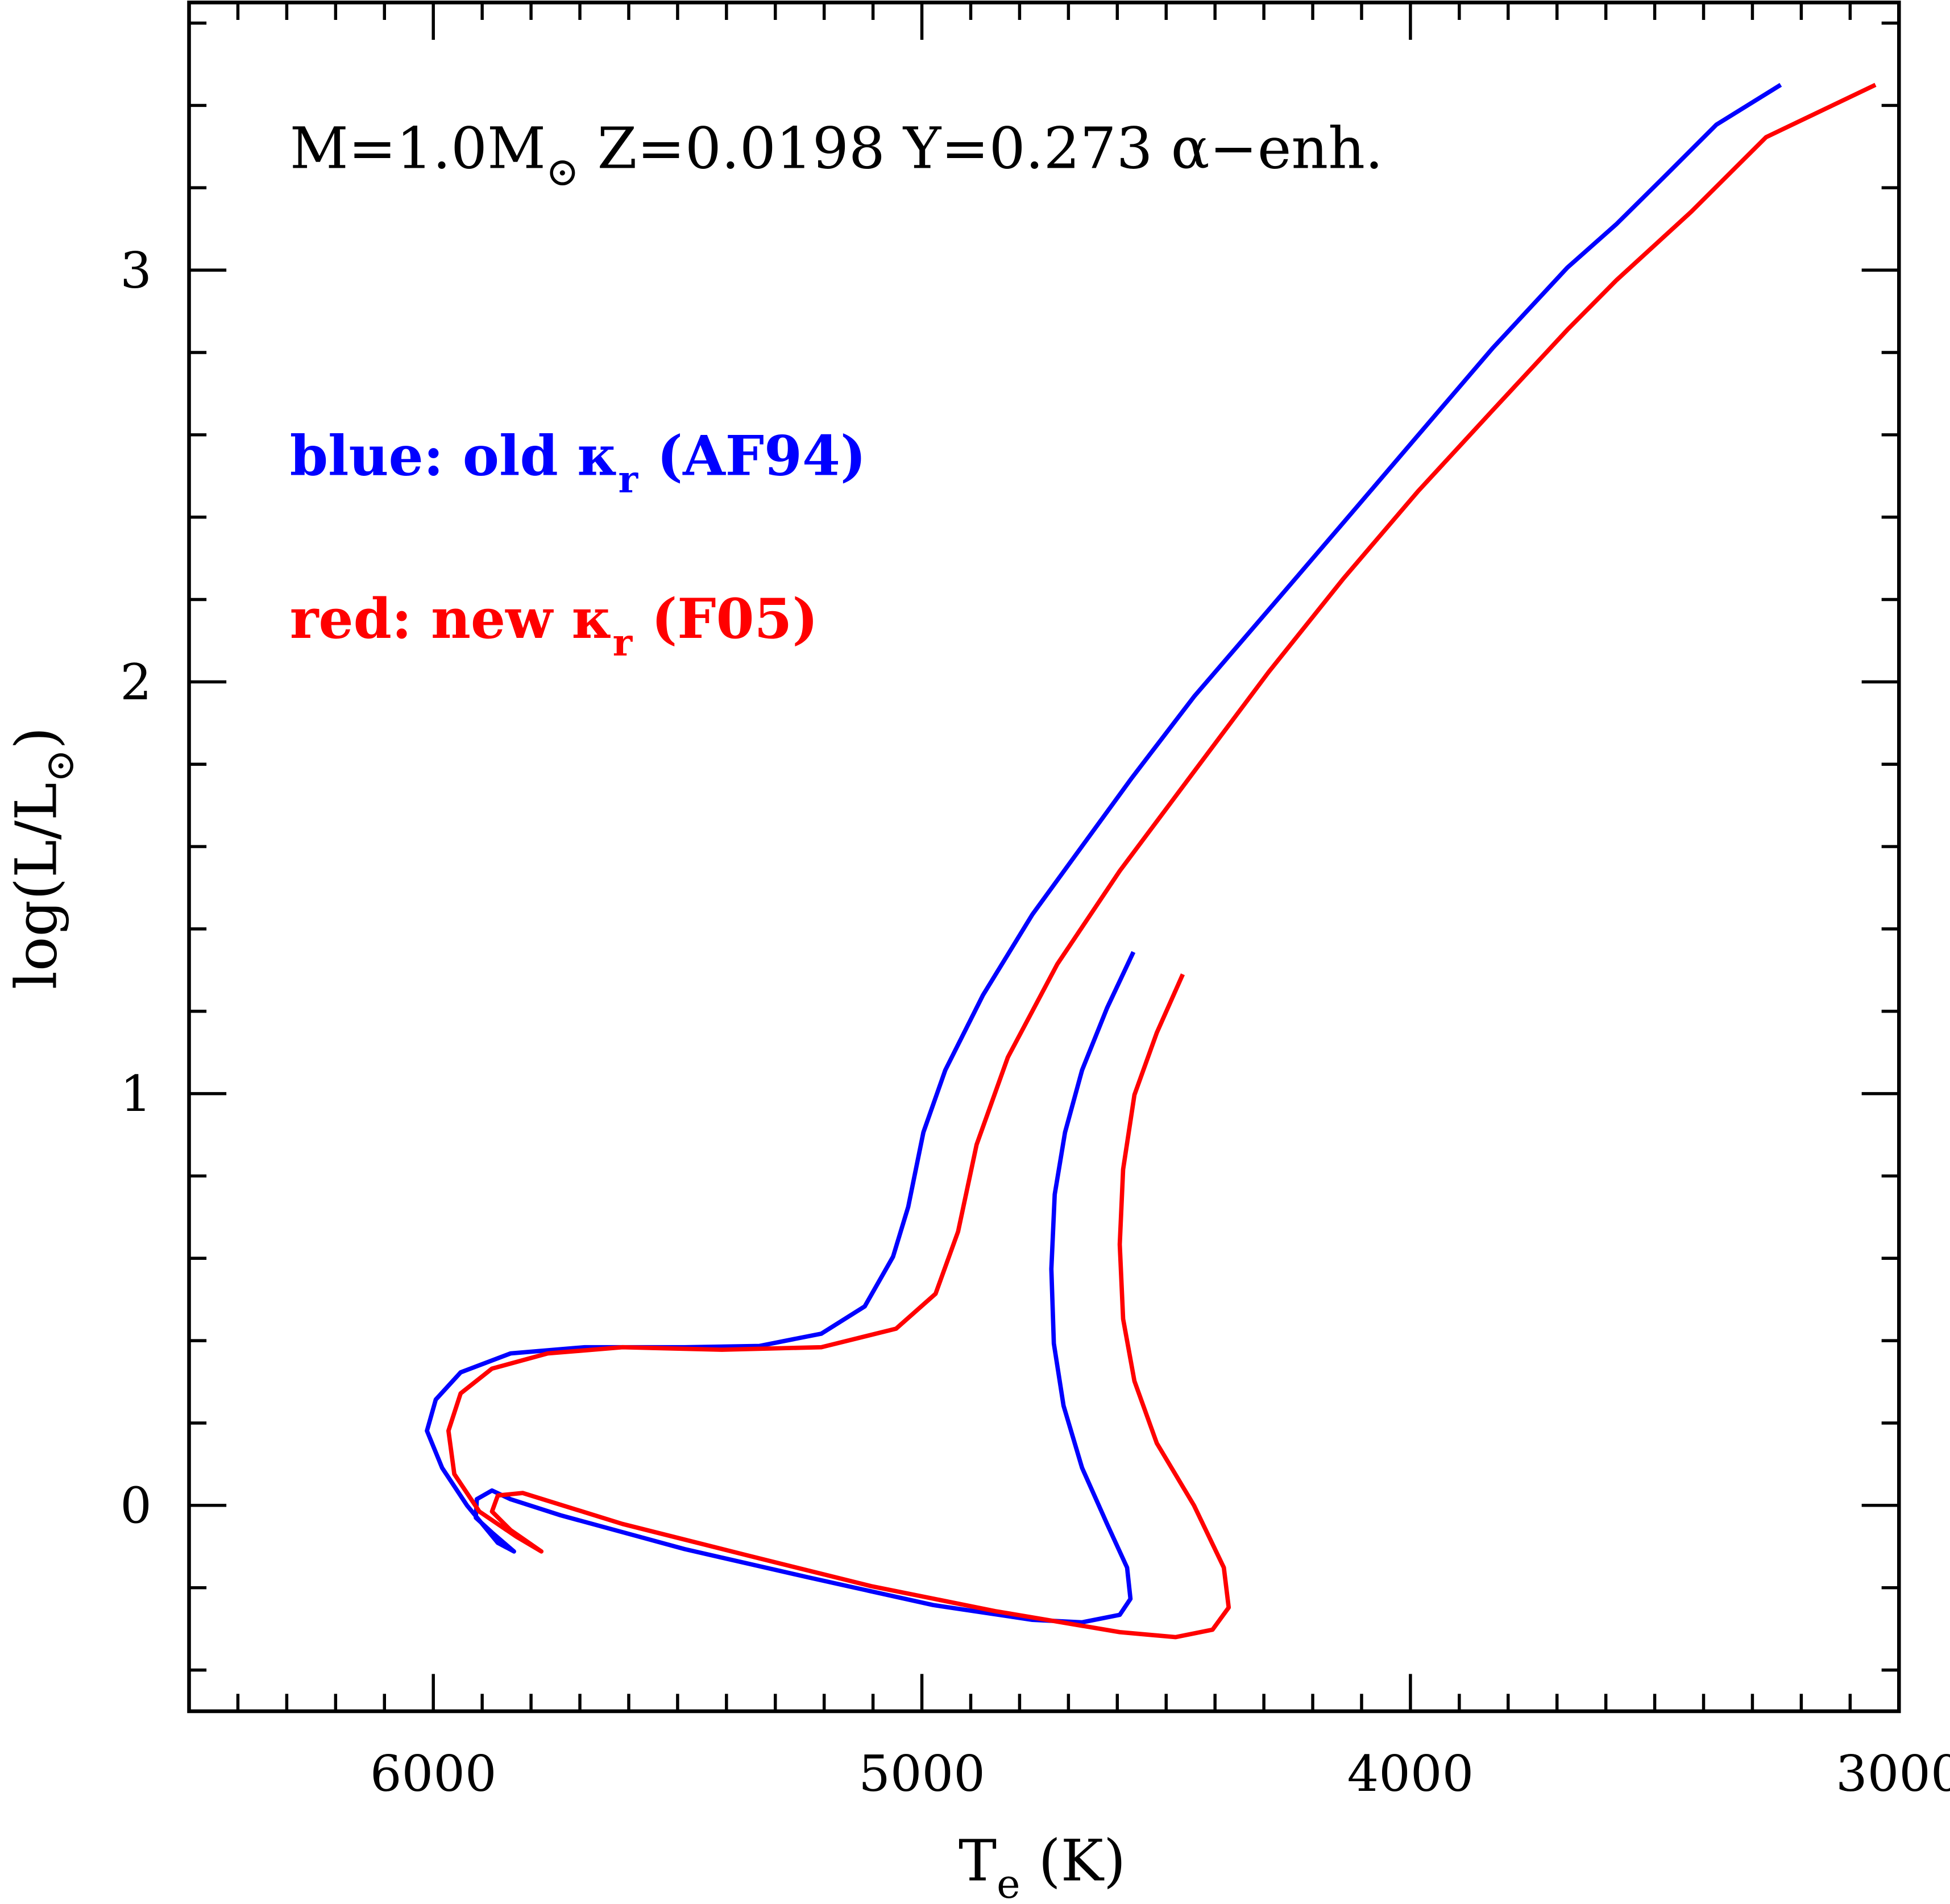  I want to click on legend-text: (F05), so click(725, 619).